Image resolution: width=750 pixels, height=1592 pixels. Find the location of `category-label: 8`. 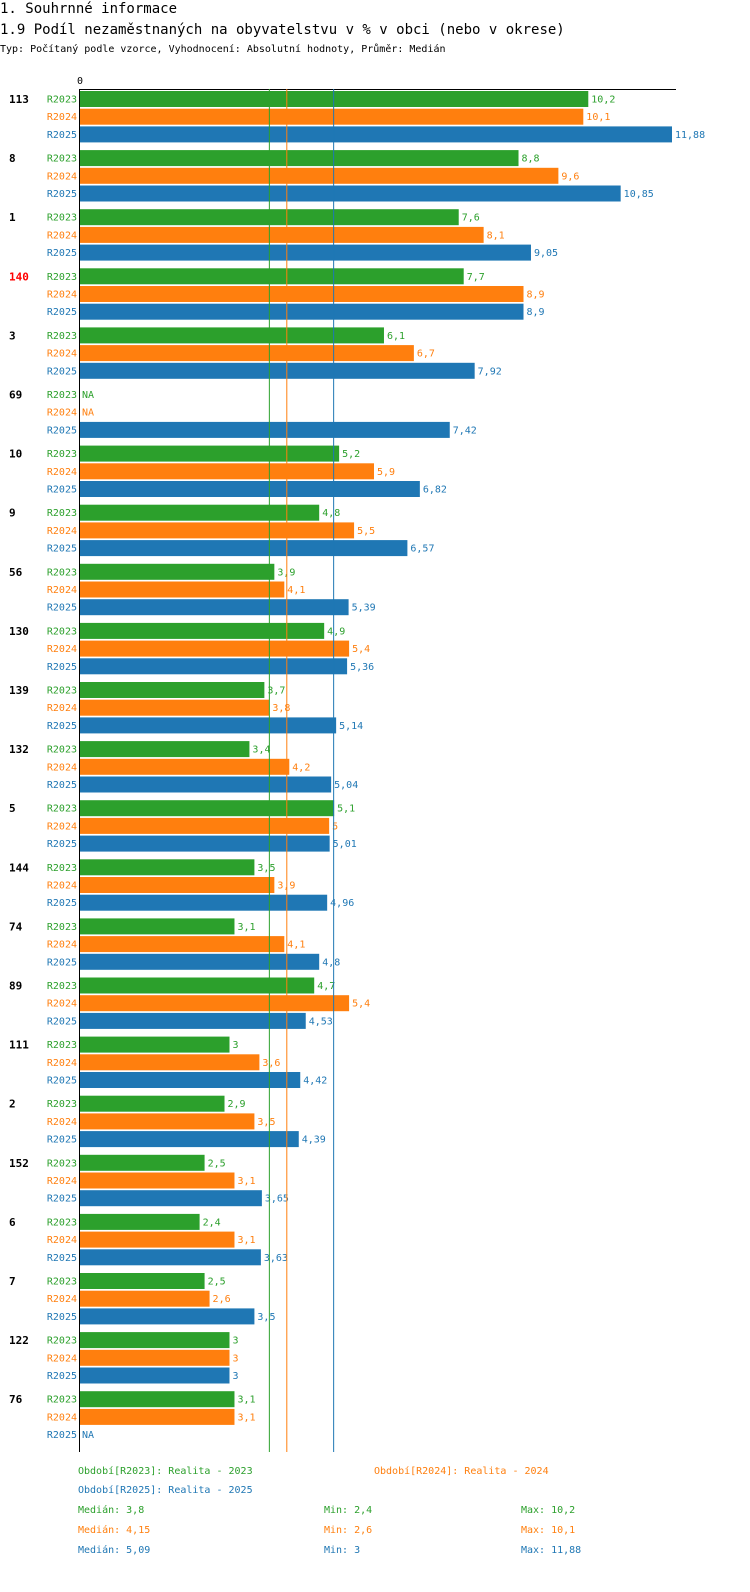

category-label: 8 is located at coordinates (12, 158).